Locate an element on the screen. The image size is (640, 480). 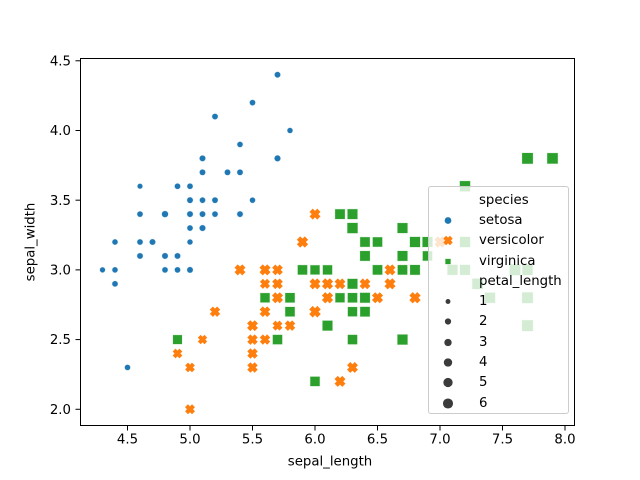
x-tick-label: 5.5 is located at coordinates (252, 440).